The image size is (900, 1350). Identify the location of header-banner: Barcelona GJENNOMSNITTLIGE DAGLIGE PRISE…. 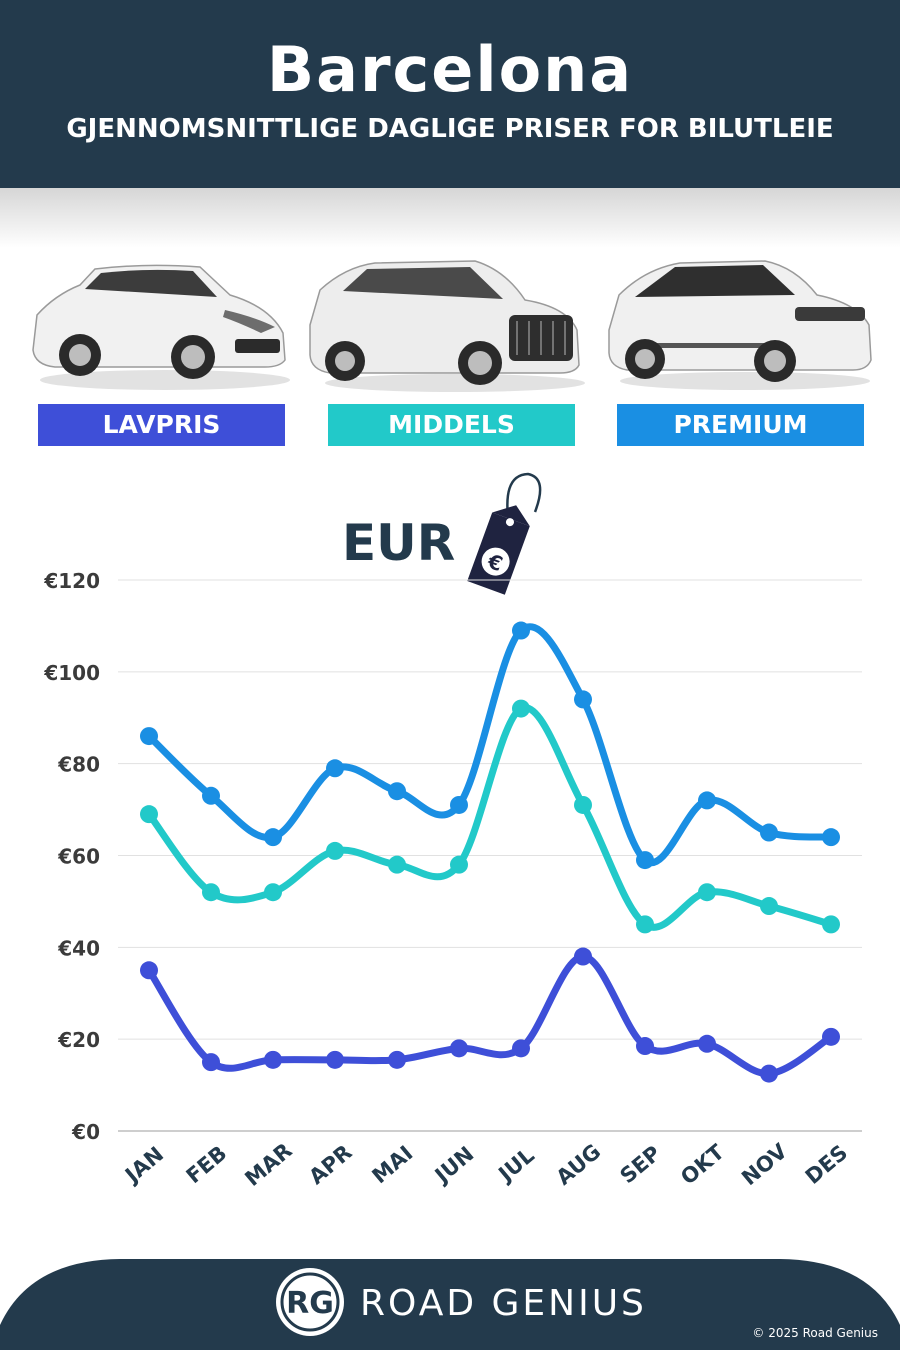
(450, 94).